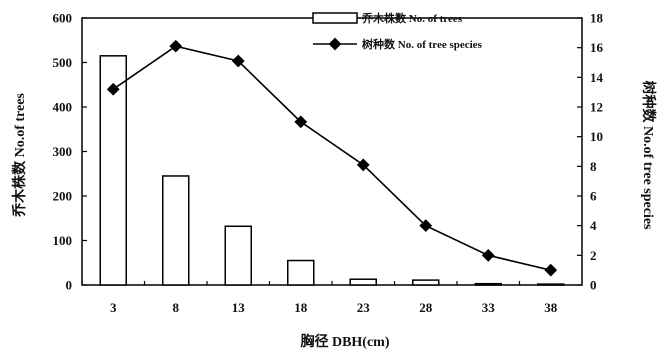  What do you see at coordinates (597, 18) in the screenshot?
I see `right-y-tick-label: 18` at bounding box center [597, 18].